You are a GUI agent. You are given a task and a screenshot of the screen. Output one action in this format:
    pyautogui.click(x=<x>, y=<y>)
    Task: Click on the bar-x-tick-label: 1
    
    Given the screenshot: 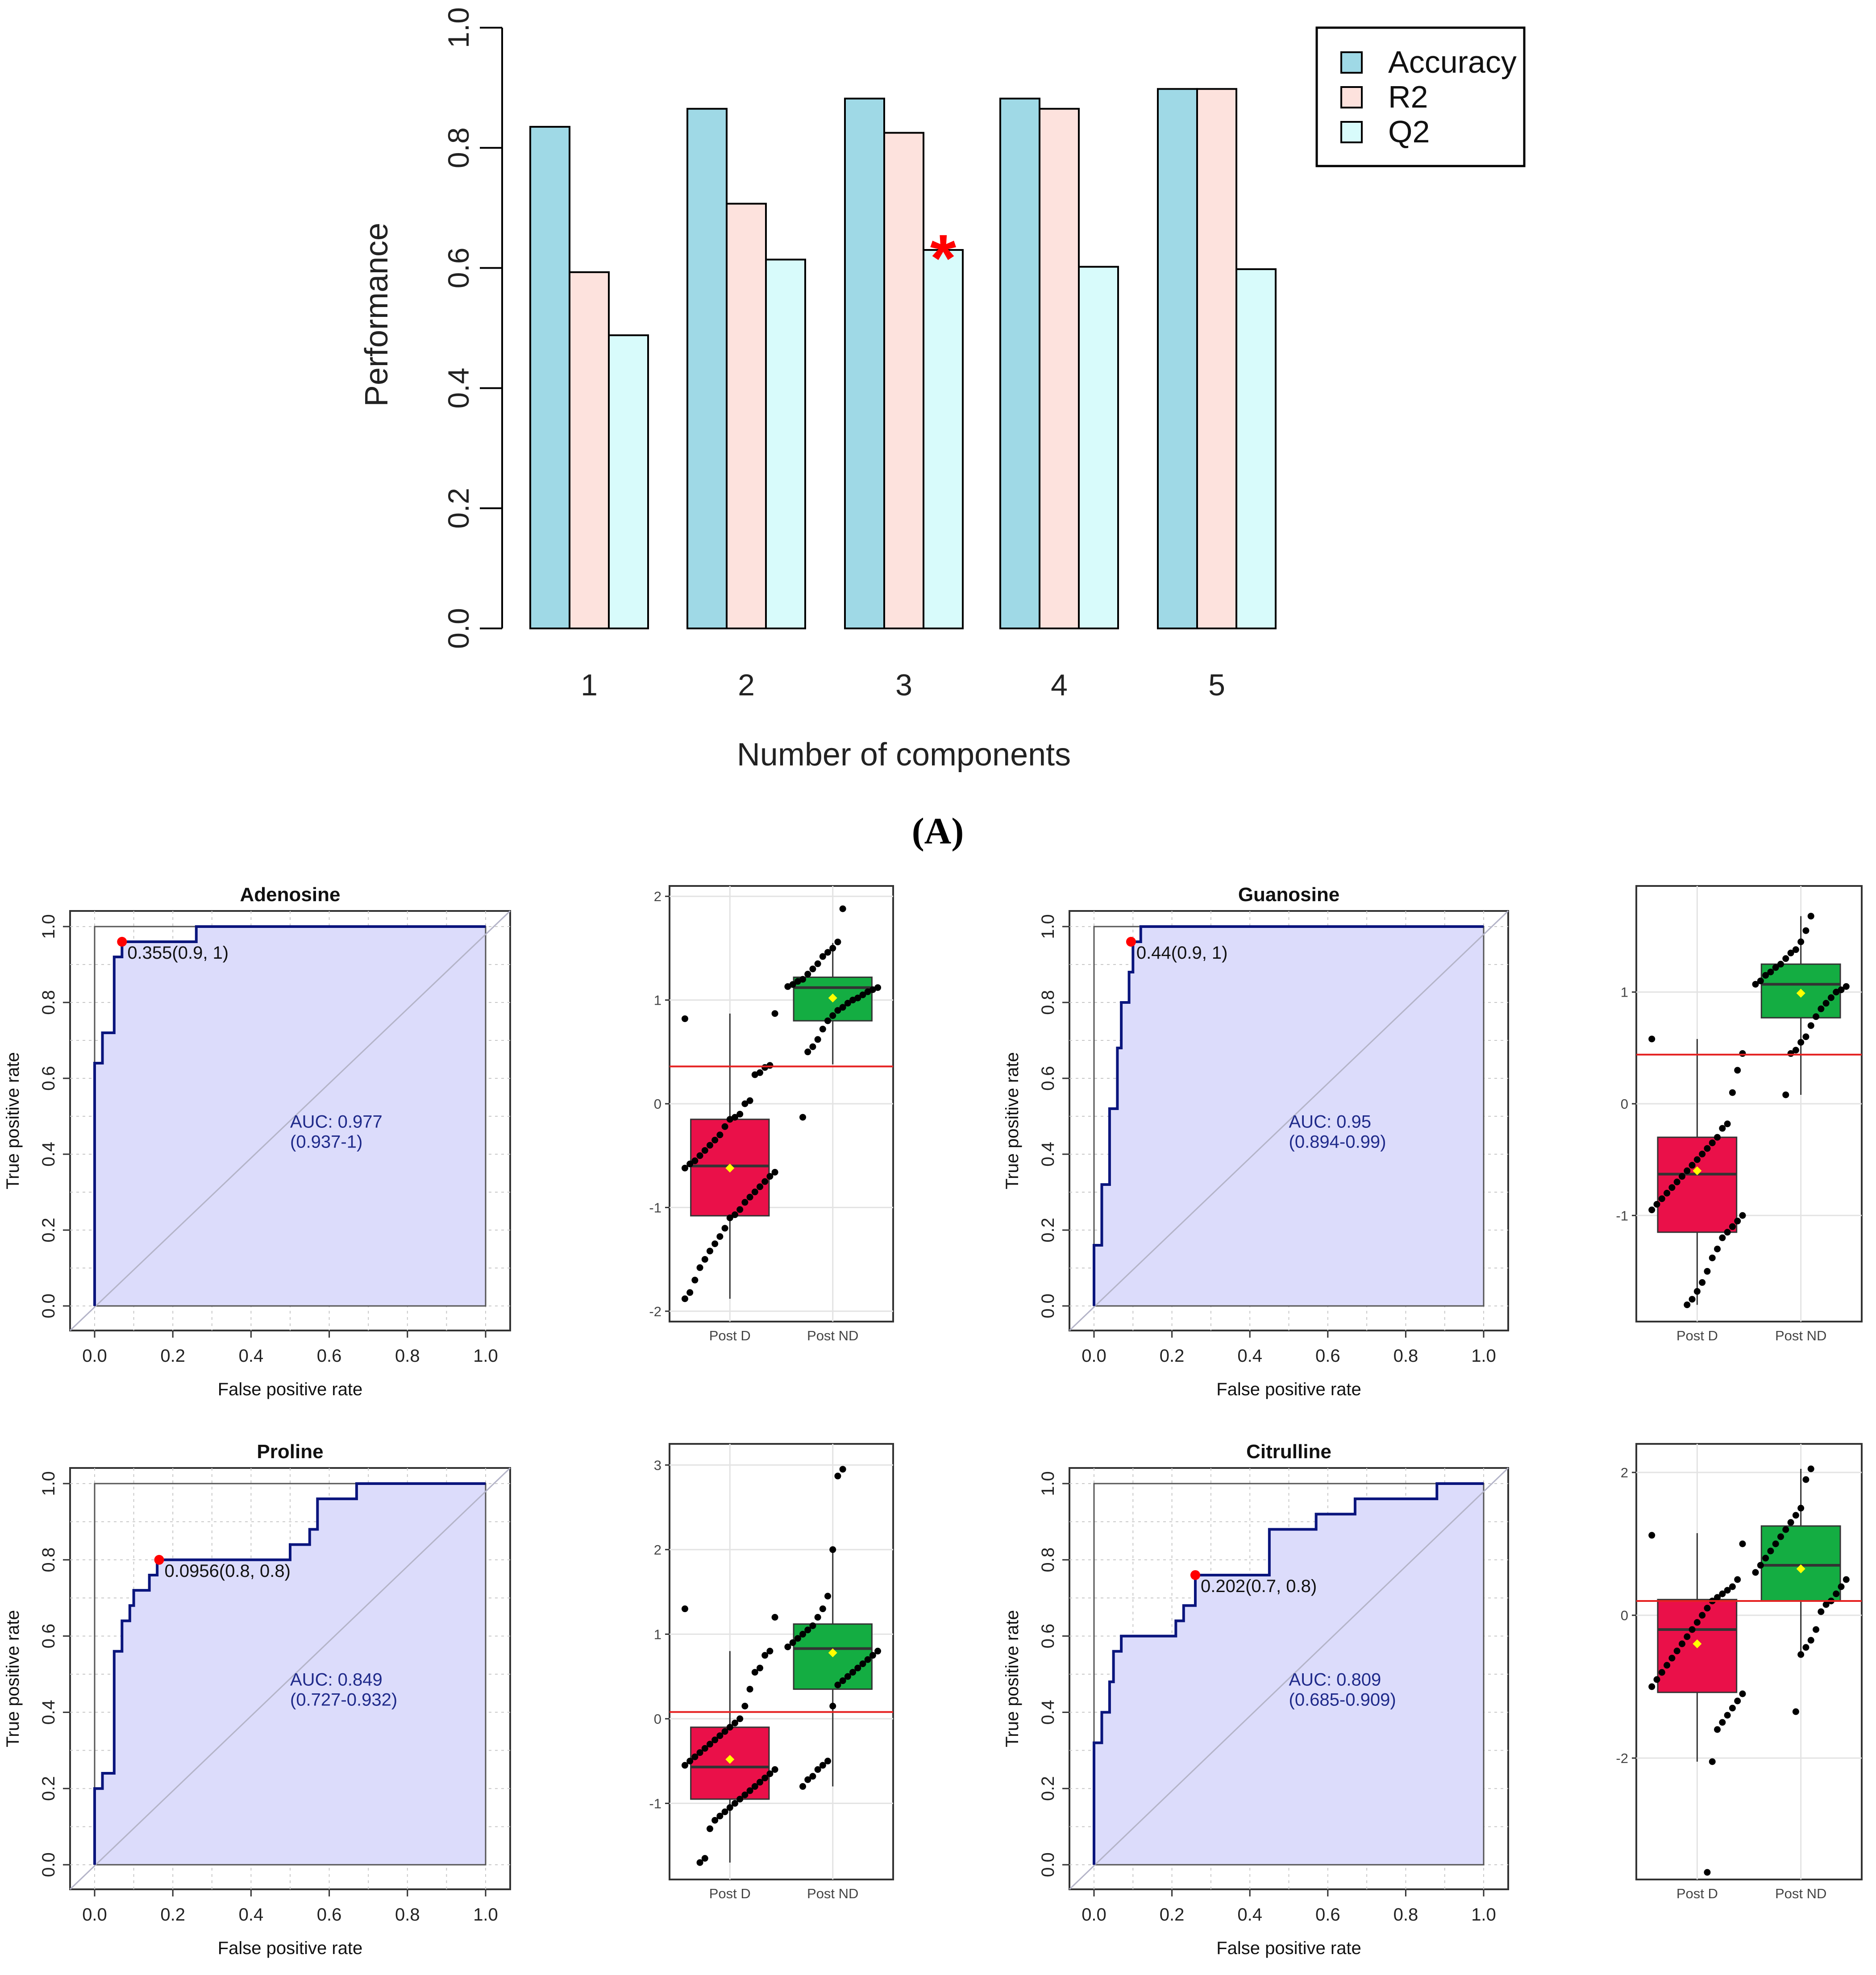 What is the action you would take?
    pyautogui.click(x=589, y=685)
    